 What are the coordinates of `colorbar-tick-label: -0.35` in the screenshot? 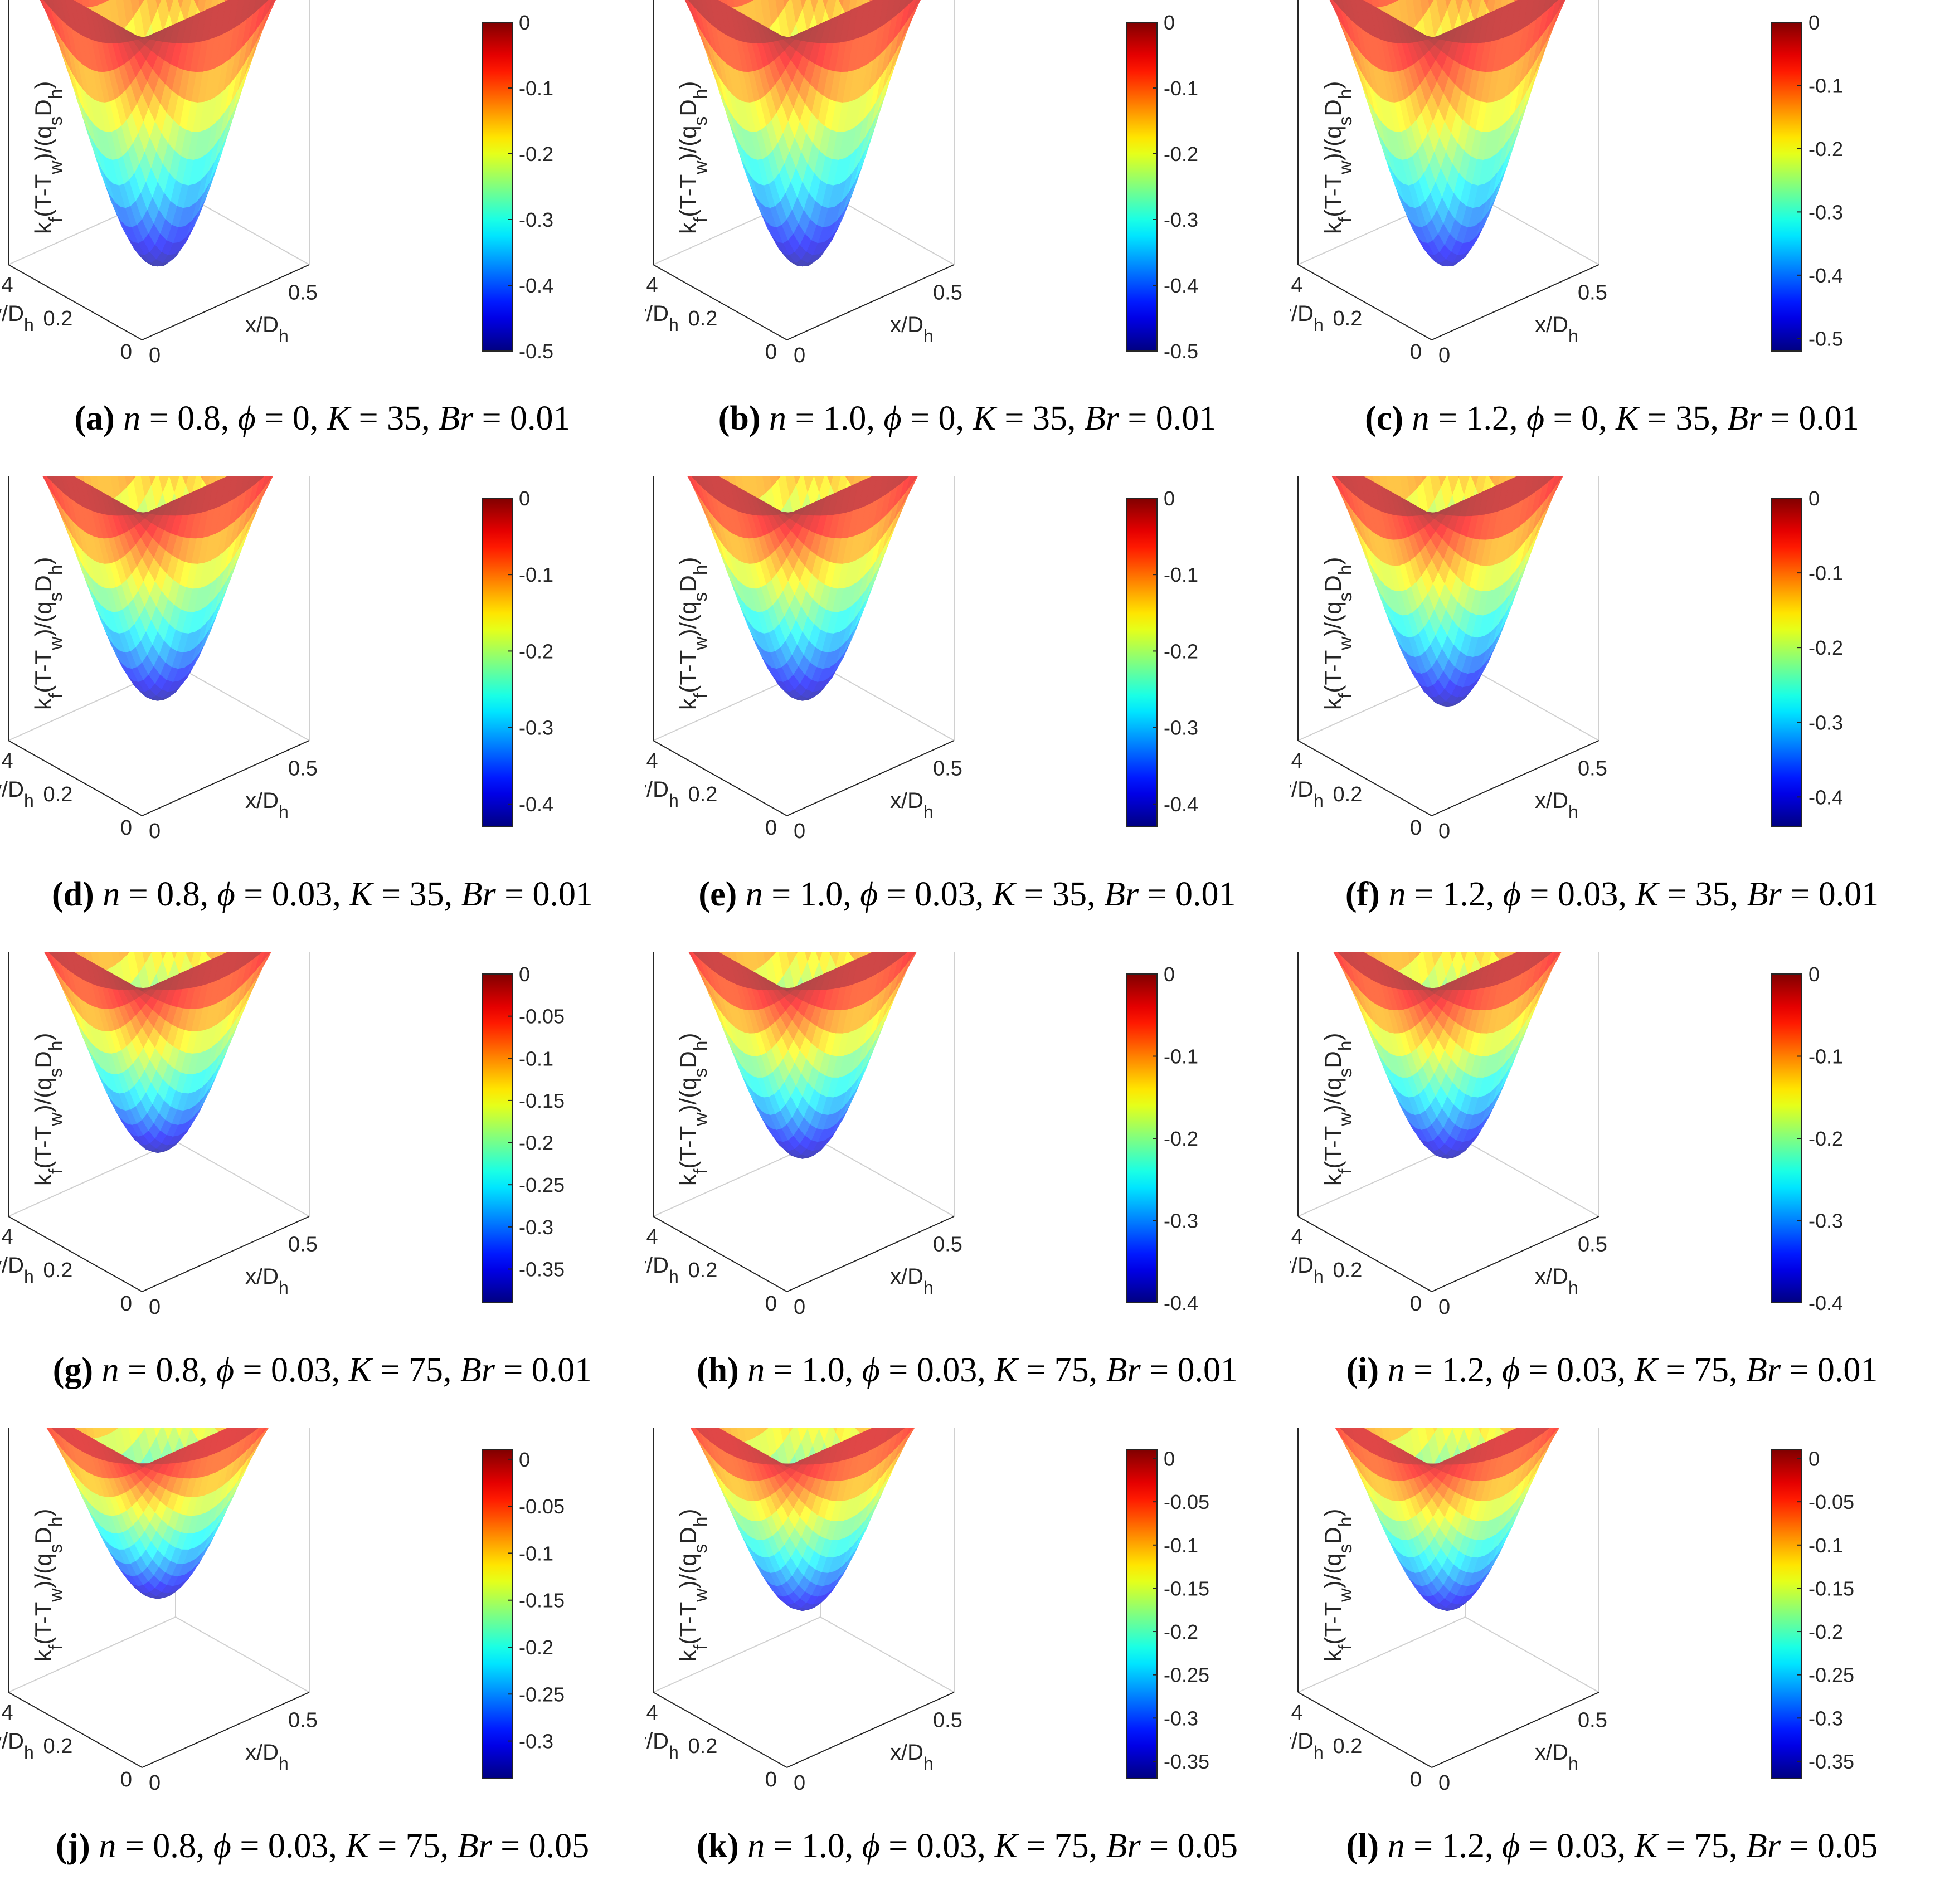 It's located at (542, 1269).